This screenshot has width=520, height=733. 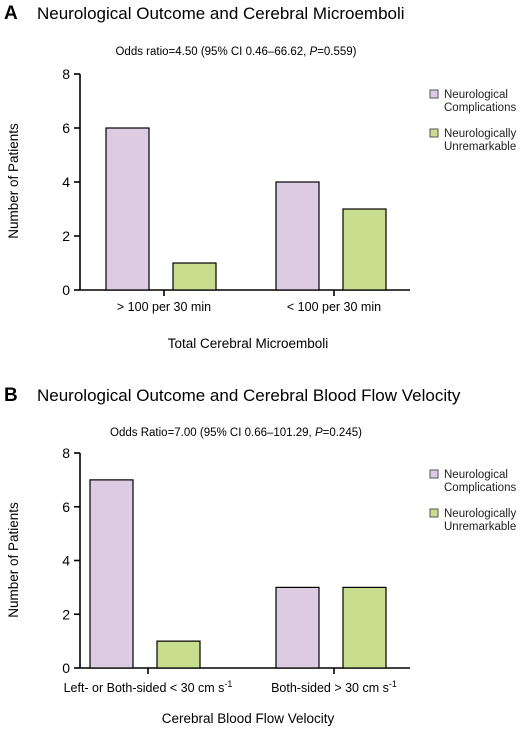 What do you see at coordinates (334, 687) in the screenshot?
I see `x-tick-label: Both-sided > 30 cm s-1` at bounding box center [334, 687].